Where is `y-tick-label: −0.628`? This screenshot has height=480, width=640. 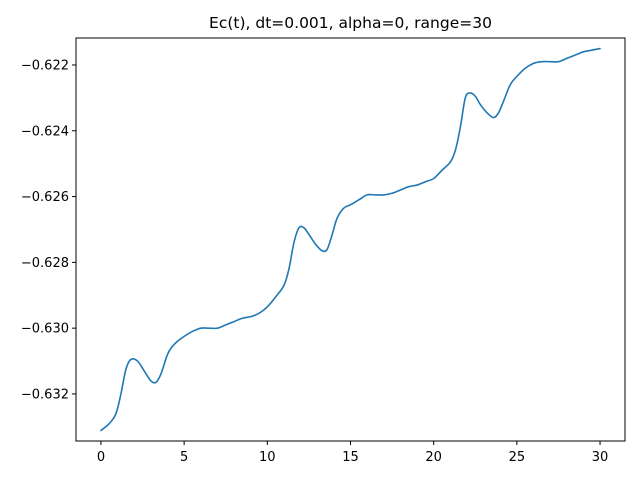 y-tick-label: −0.628 is located at coordinates (45, 263).